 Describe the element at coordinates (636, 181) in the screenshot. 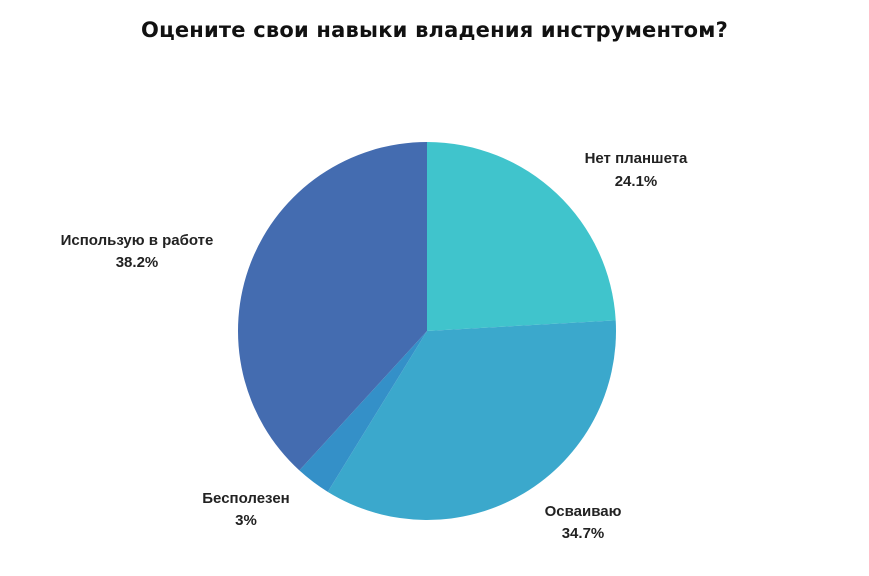

I see `slice-value-label-0: 24.1%` at that location.